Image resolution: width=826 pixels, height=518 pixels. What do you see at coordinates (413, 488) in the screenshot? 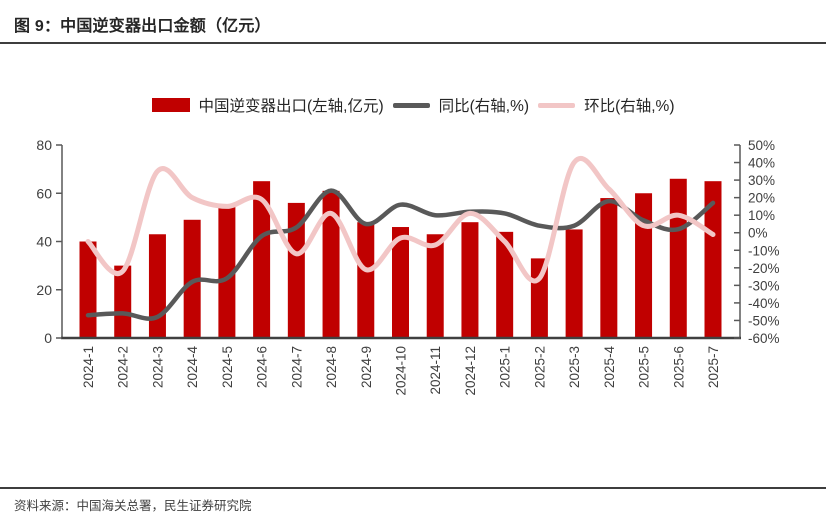
I see `footer-divider` at bounding box center [413, 488].